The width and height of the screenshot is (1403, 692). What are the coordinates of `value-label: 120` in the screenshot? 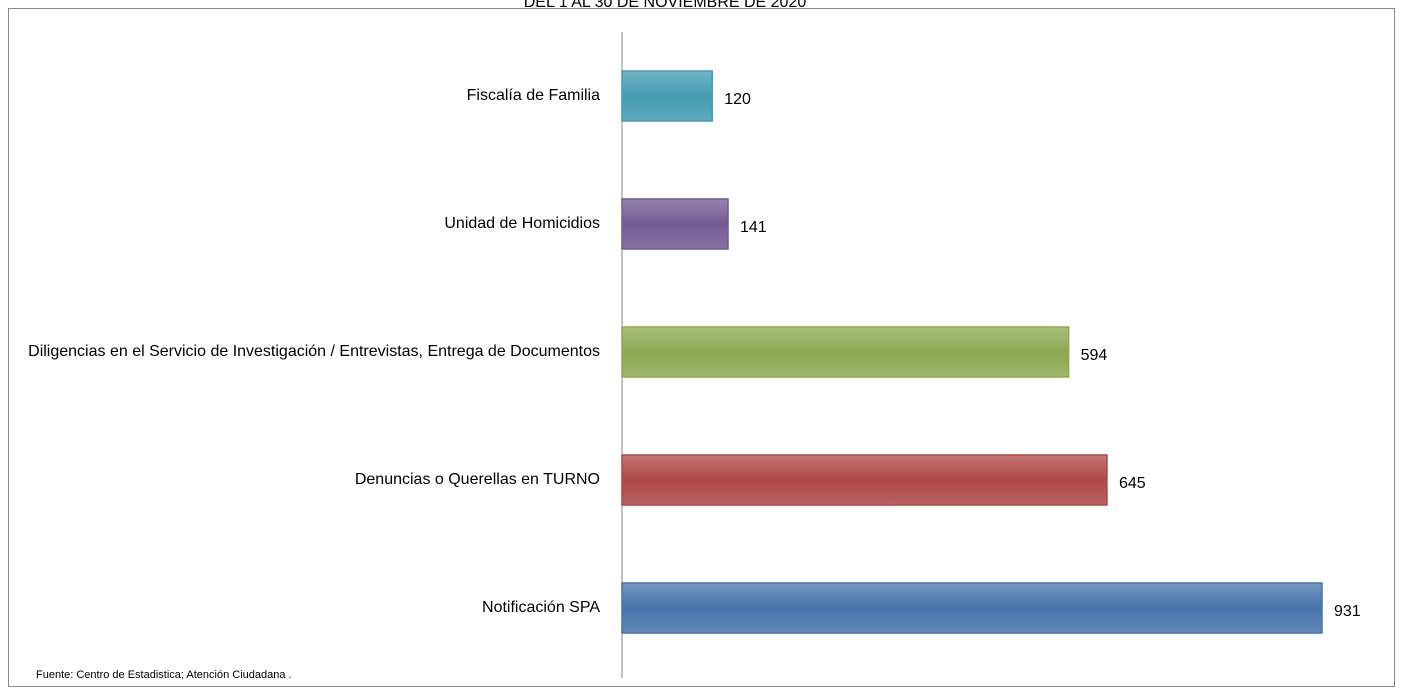 It's located at (737, 99).